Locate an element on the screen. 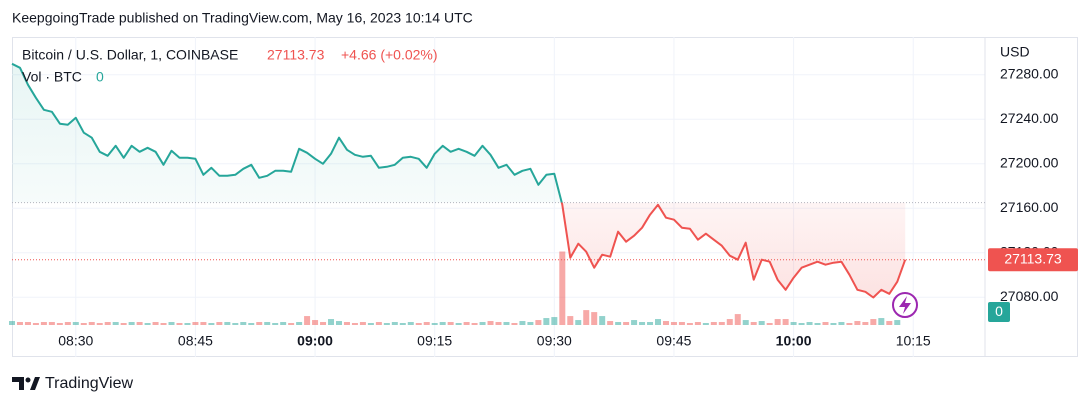  y-tick-label: 27280.00 is located at coordinates (1029, 74).